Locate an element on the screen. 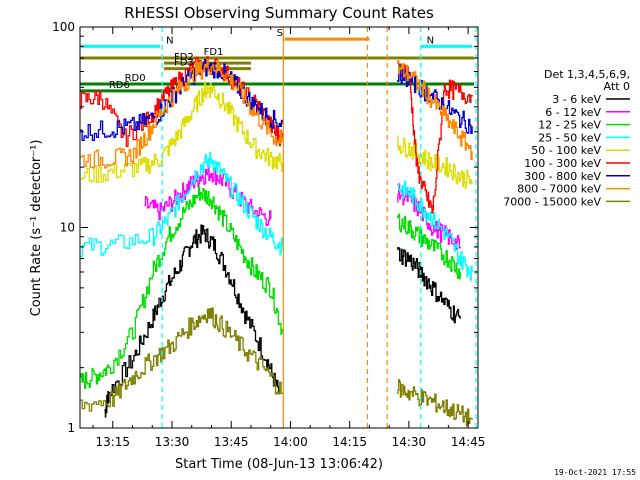 The image size is (640, 480). flag-label-n-2: N is located at coordinates (430, 40).